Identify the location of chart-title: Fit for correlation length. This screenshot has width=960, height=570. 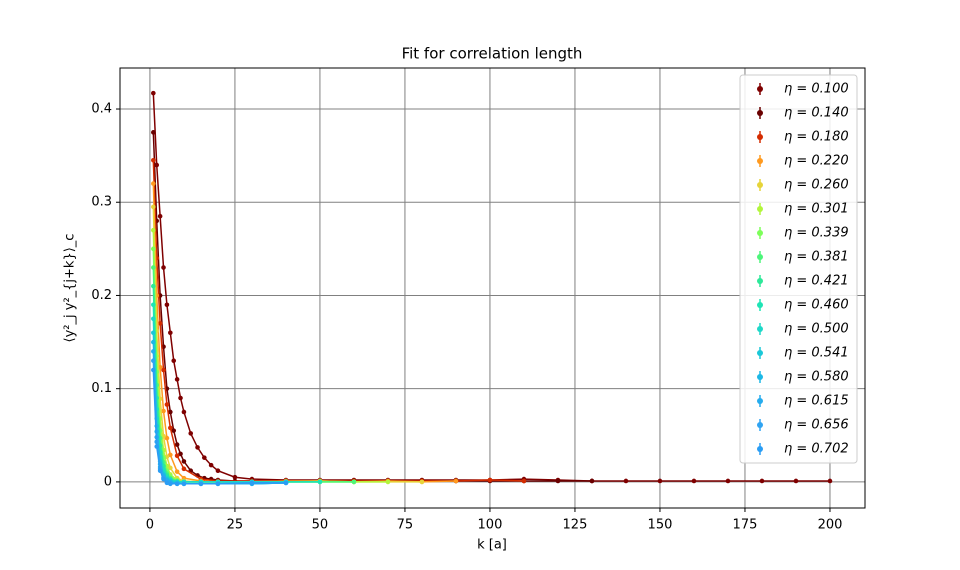
(492, 54).